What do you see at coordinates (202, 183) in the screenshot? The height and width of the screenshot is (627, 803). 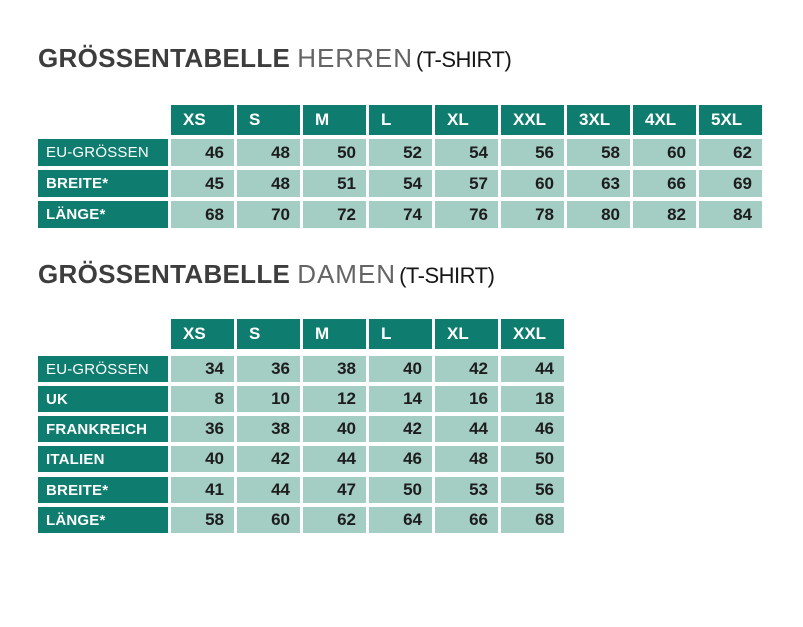 I see `value-cell: 45` at bounding box center [202, 183].